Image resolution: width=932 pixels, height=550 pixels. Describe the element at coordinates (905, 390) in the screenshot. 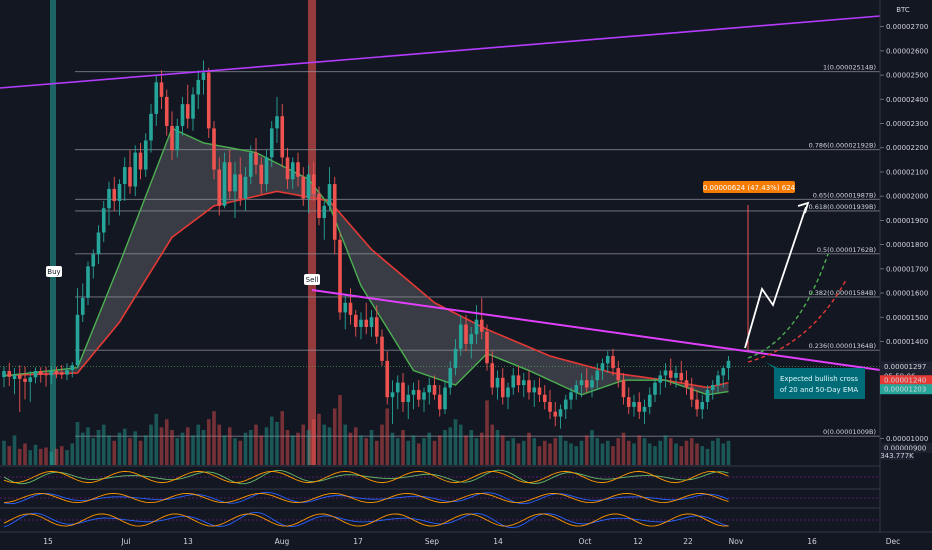

I see `price-tag-label: 0.00001203` at that location.